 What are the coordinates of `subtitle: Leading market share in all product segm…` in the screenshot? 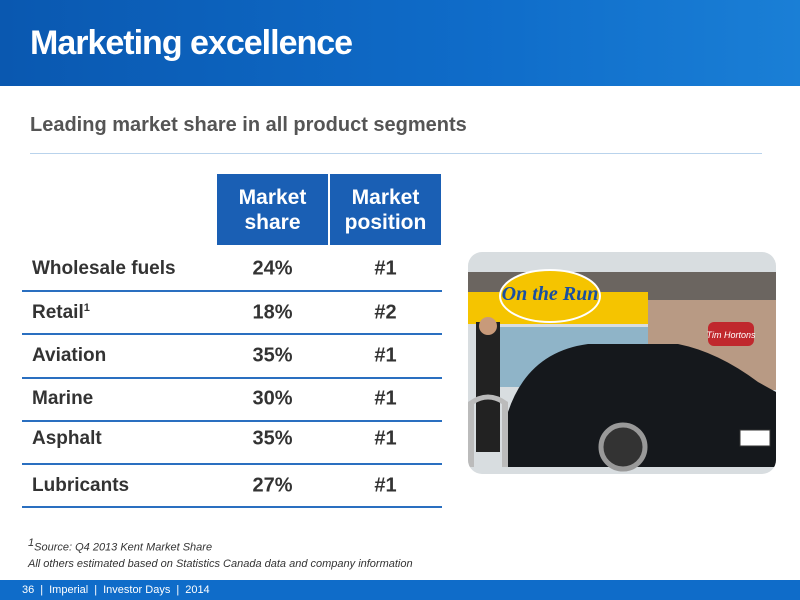 It's located at (248, 125).